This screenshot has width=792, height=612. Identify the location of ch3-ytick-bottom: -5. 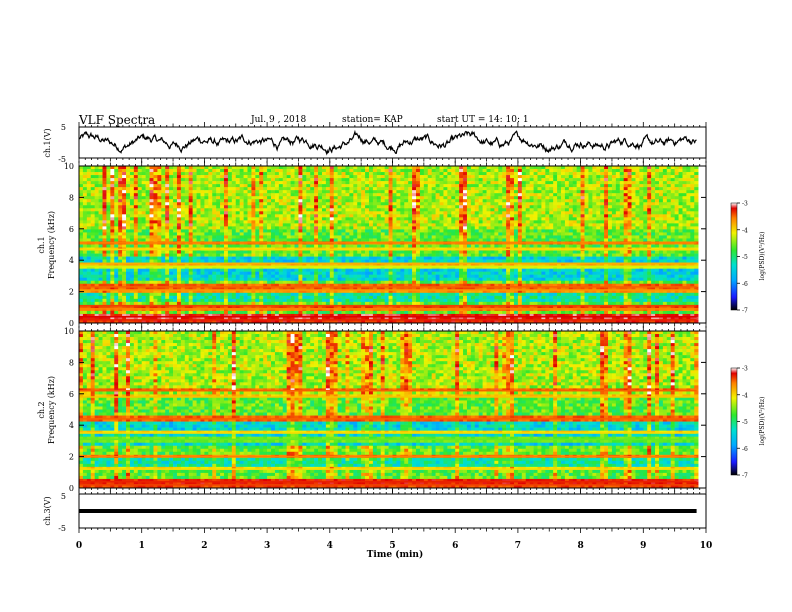
(62, 528).